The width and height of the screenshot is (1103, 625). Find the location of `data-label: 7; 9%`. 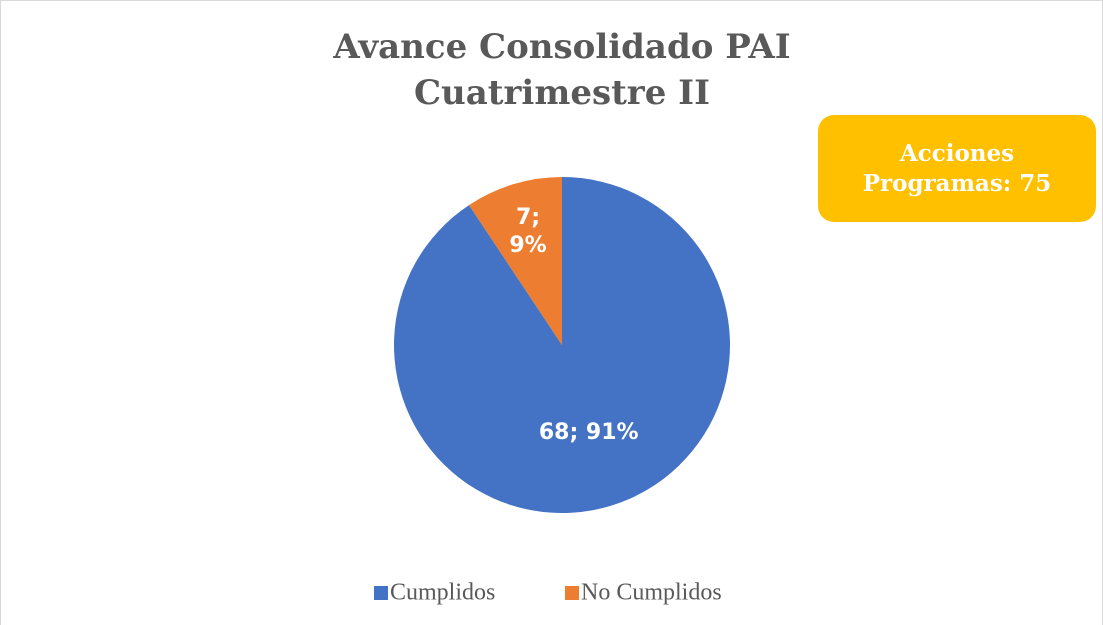

data-label: 7; 9% is located at coordinates (528, 232).